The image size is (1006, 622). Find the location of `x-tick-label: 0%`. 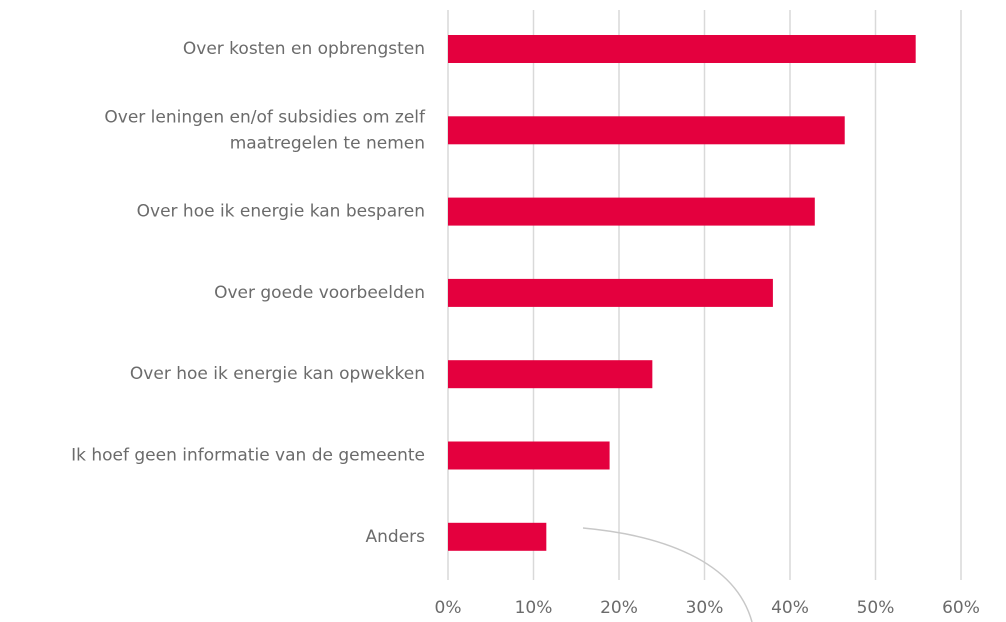

x-tick-label: 0% is located at coordinates (448, 608).